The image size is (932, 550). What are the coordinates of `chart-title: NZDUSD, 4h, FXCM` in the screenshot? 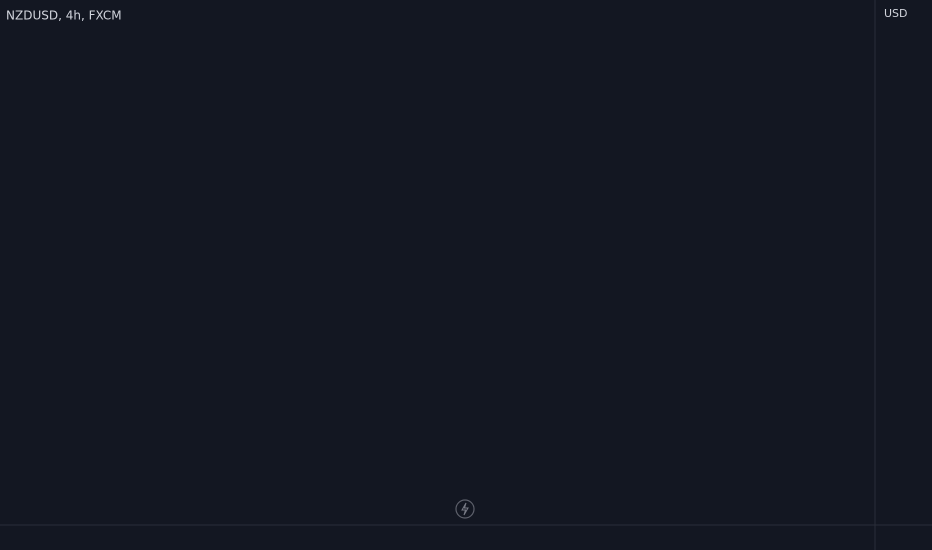 It's located at (64, 16).